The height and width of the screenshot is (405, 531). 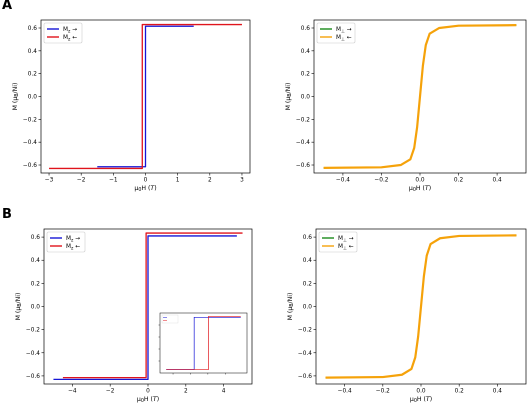 I want to click on inset-legend-box, so click(x=170, y=319).